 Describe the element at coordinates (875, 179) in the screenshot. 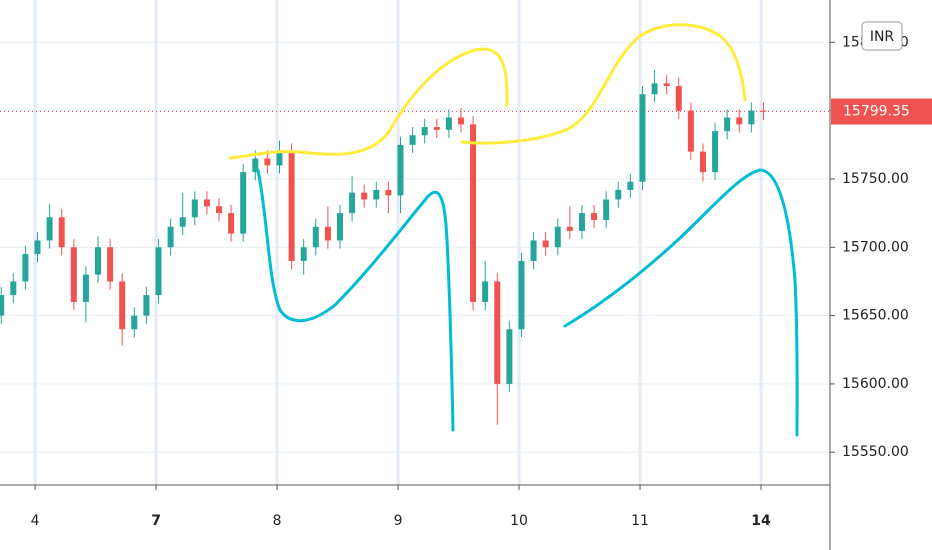

I see `y-tick-label: 15750.00` at that location.